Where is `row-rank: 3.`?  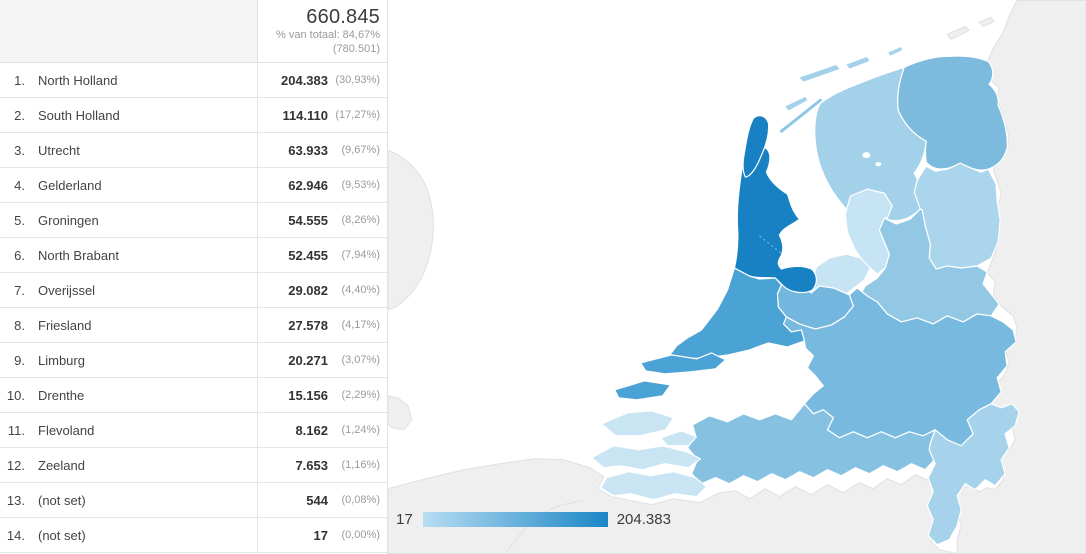 row-rank: 3. is located at coordinates (19, 150).